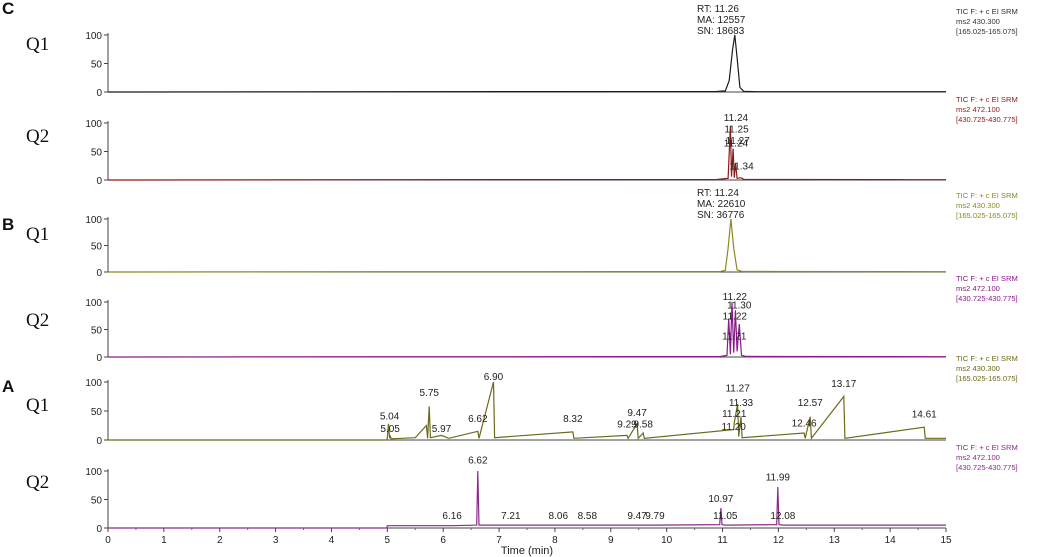 The width and height of the screenshot is (1038, 557). I want to click on peak-info-line: MA: 22610, so click(721, 204).